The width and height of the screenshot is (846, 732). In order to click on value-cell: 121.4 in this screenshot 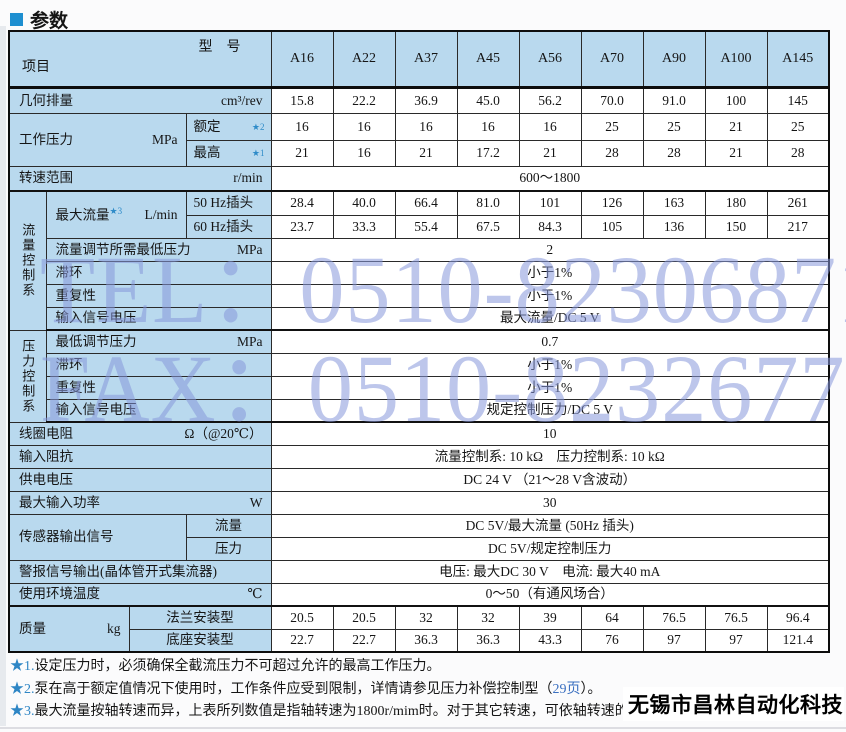, I will do `click(798, 640)`.